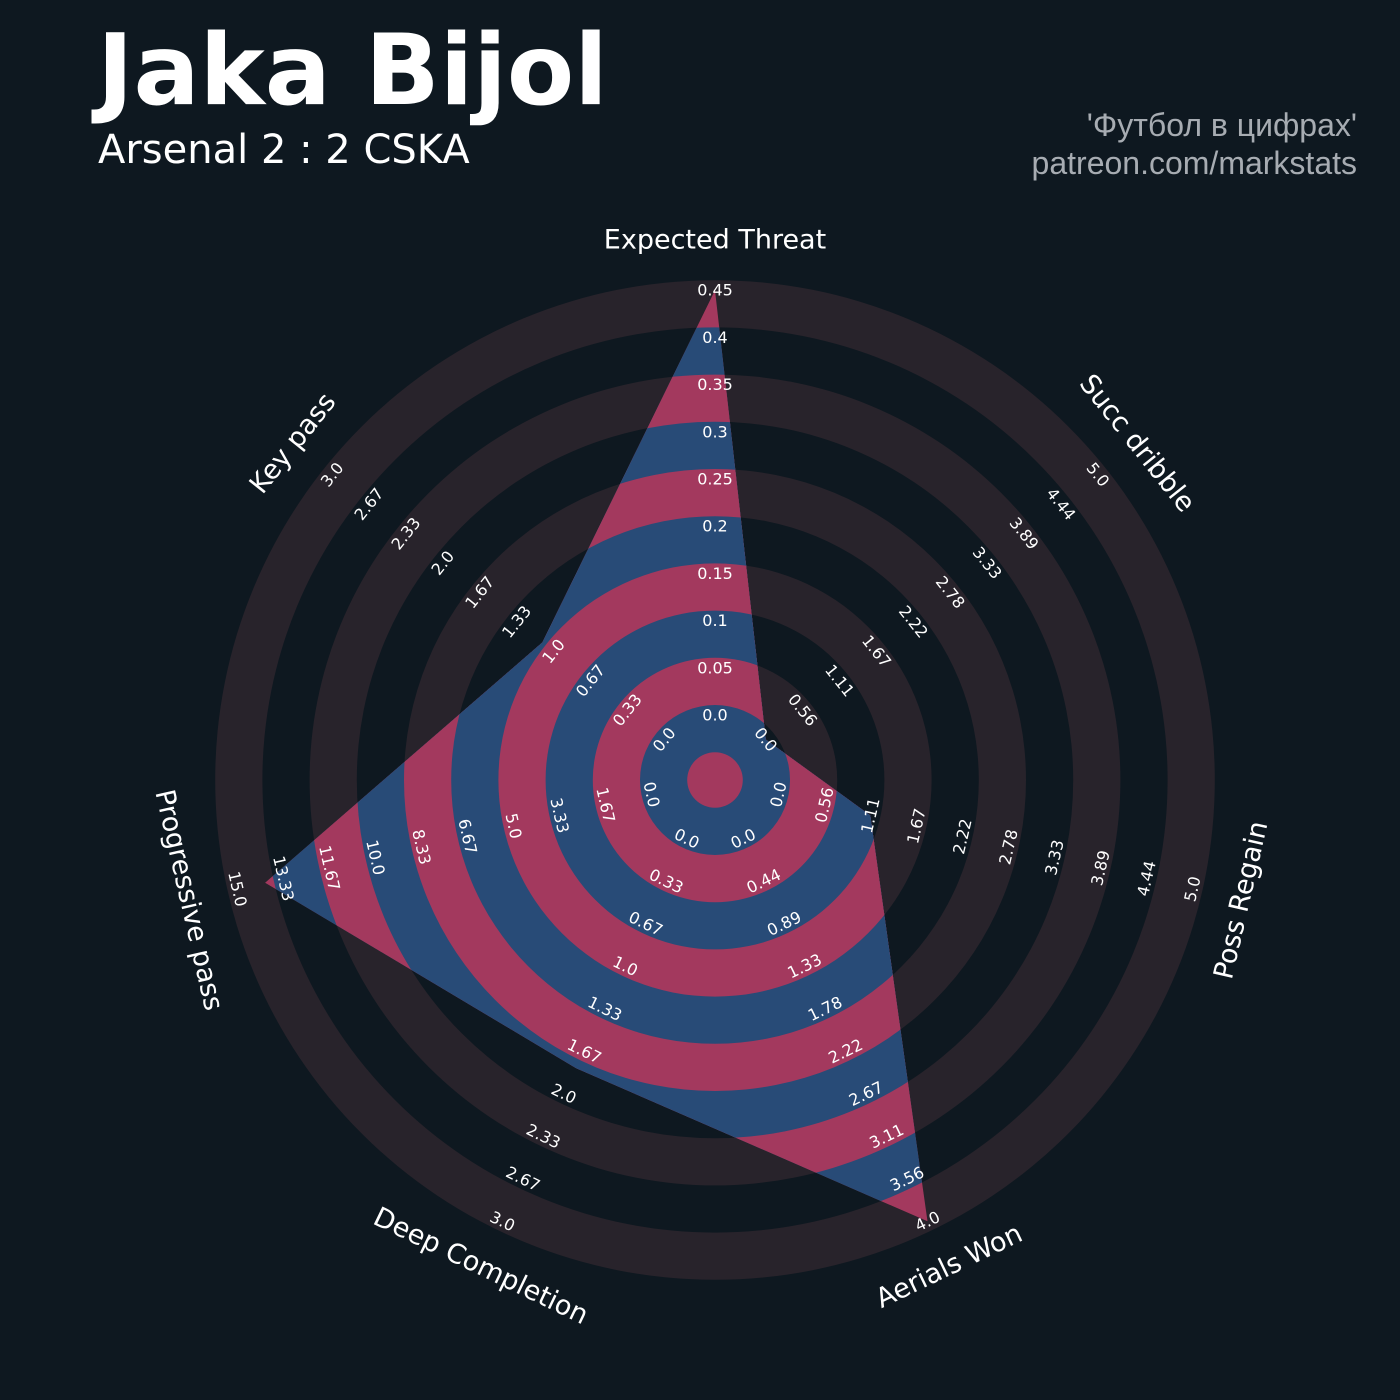  Describe the element at coordinates (715, 780) in the screenshot. I see `shape-band` at that location.